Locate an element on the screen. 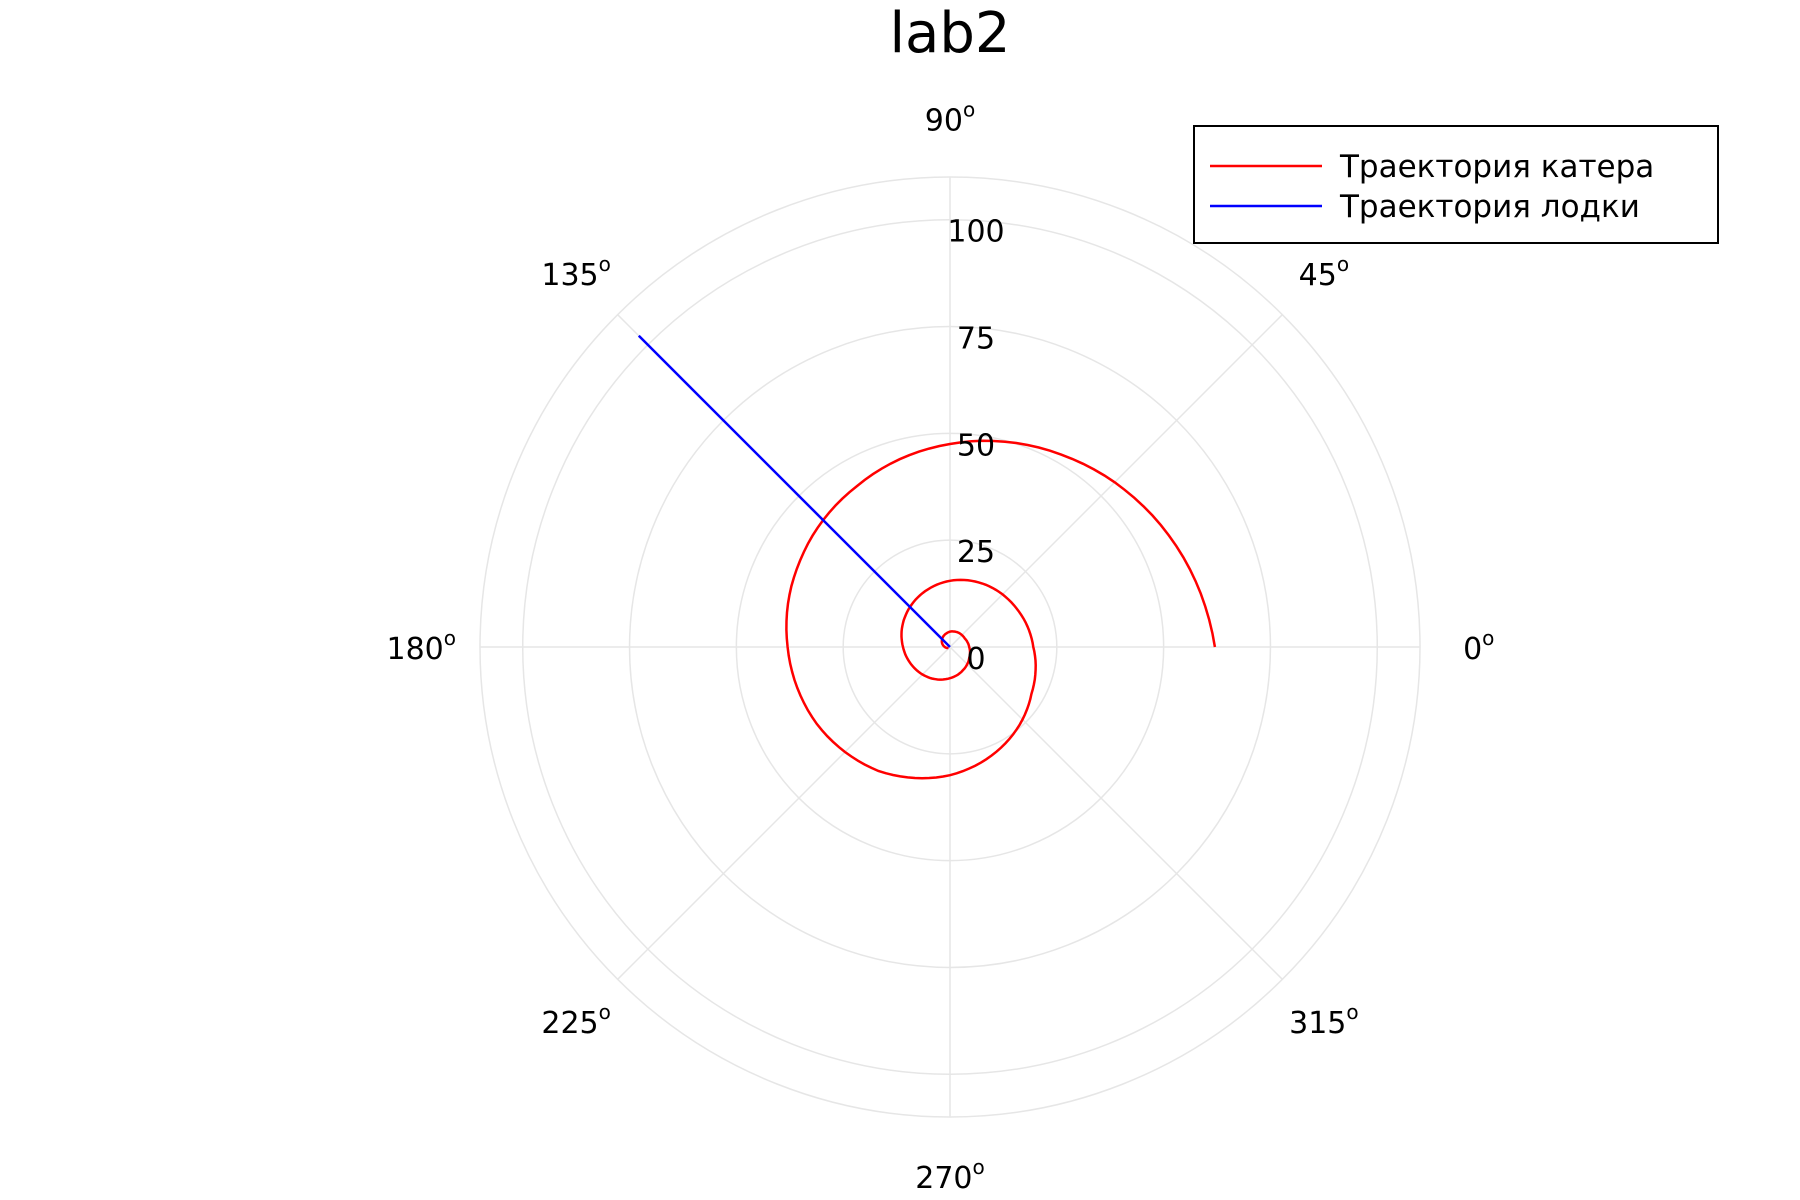  theta-tick-label-225: 225o is located at coordinates (576, 1020).